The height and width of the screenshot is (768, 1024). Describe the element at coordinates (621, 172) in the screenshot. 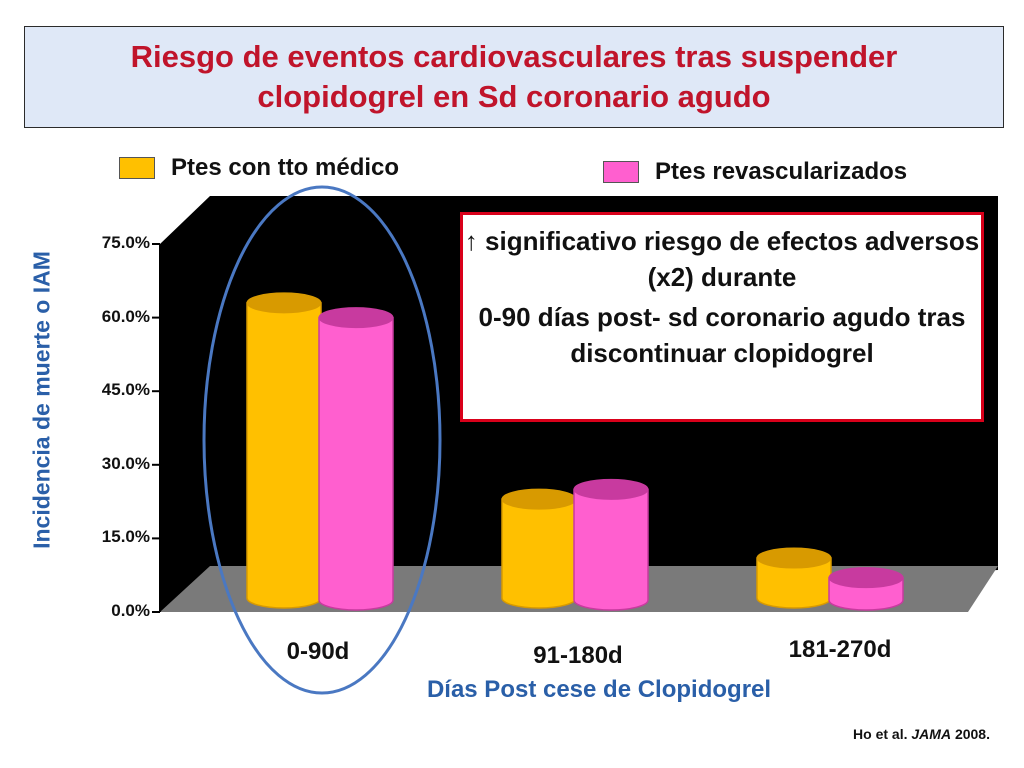

I see `legend-swatch-series2` at that location.